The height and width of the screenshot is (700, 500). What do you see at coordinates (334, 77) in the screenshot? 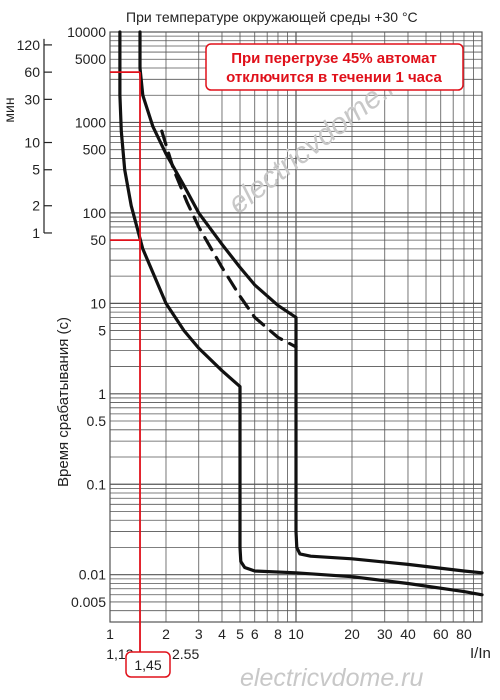
I see `annotation-line2: отключится в течении 1 часа` at bounding box center [334, 77].